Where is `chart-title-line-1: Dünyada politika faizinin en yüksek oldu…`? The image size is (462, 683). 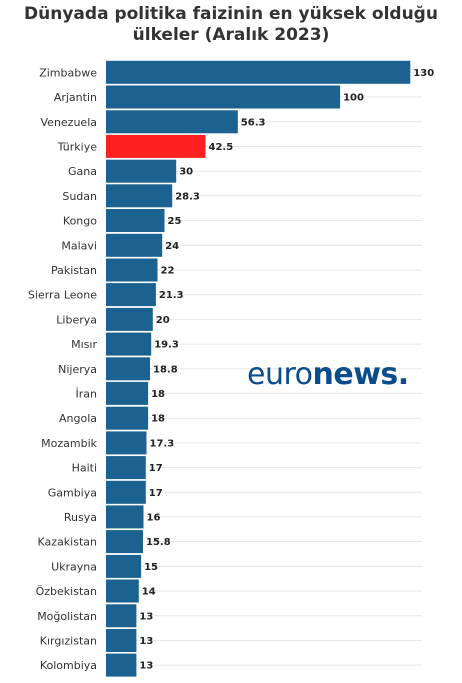 chart-title-line-1: Dünyada politika faizinin en yüksek oldu… is located at coordinates (231, 14).